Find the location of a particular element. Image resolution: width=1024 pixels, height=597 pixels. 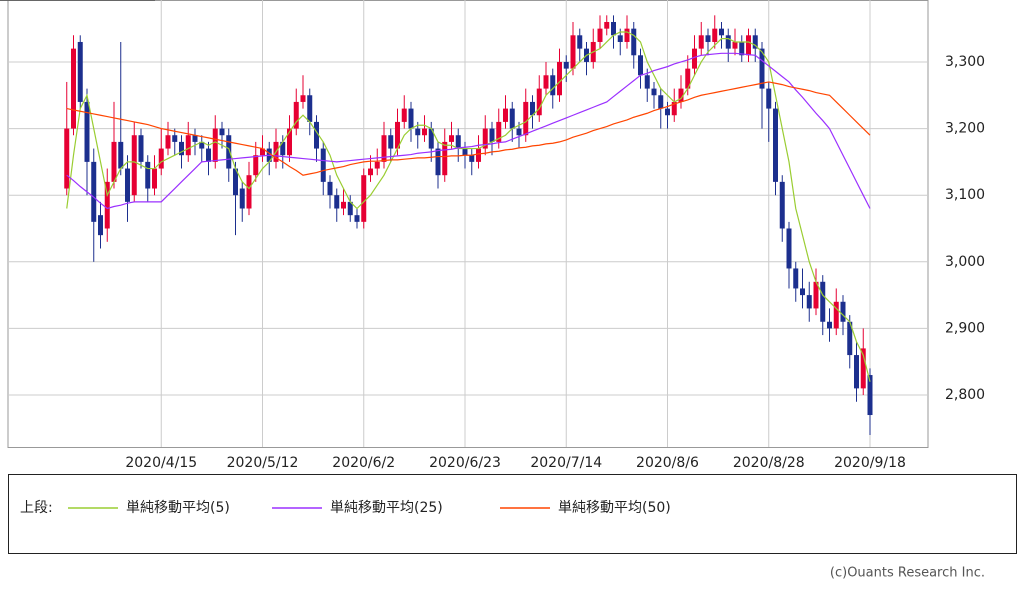

x-tick-label: 2020/6/2 is located at coordinates (363, 463).